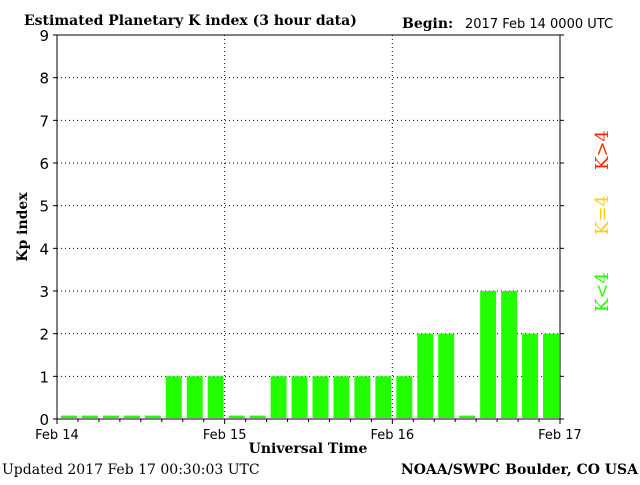 The width and height of the screenshot is (640, 485). I want to click on y-axis-label: Kp index, so click(23, 227).